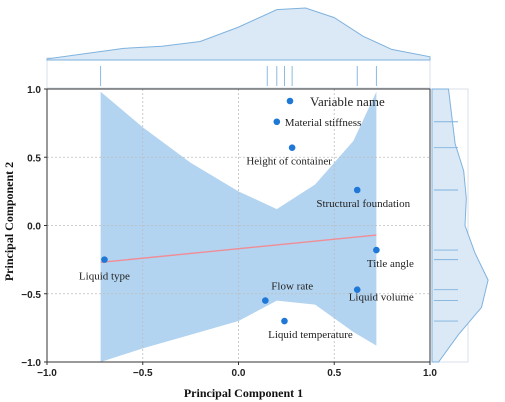 This screenshot has height=402, width=505. I want to click on marginal-x-frame, so click(238, 73).